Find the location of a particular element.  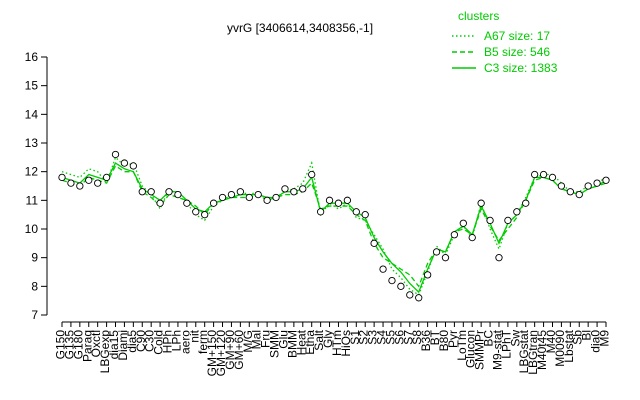

x-tick-label: M9 is located at coordinates (605, 338).